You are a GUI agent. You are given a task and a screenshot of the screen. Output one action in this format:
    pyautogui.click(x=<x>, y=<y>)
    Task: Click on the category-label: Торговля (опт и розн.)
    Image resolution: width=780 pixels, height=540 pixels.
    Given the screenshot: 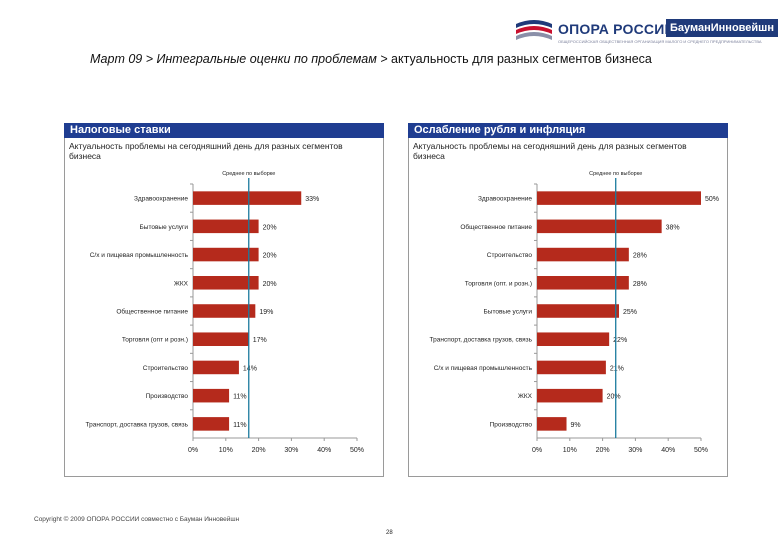 What is the action you would take?
    pyautogui.click(x=155, y=340)
    